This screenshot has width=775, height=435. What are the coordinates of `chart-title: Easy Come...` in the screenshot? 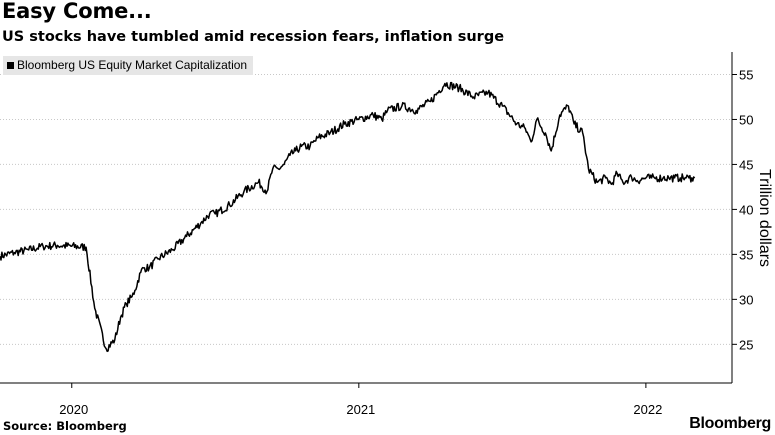 It's located at (77, 11).